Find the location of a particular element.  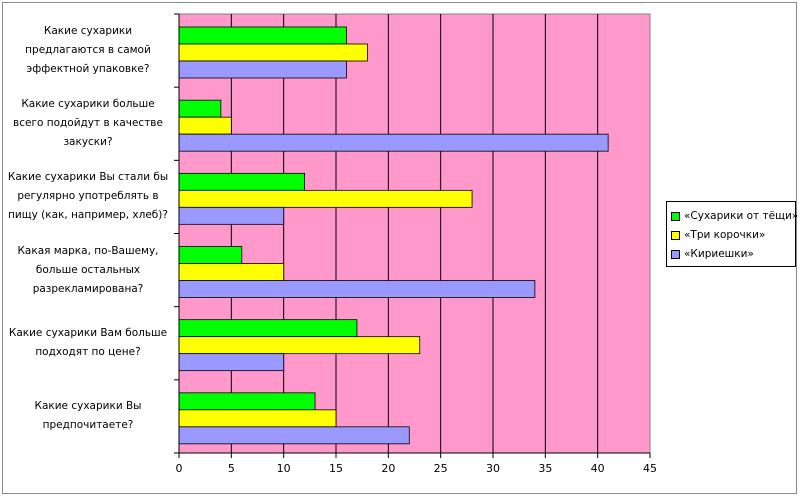

x-tick-label: 10 is located at coordinates (284, 468).